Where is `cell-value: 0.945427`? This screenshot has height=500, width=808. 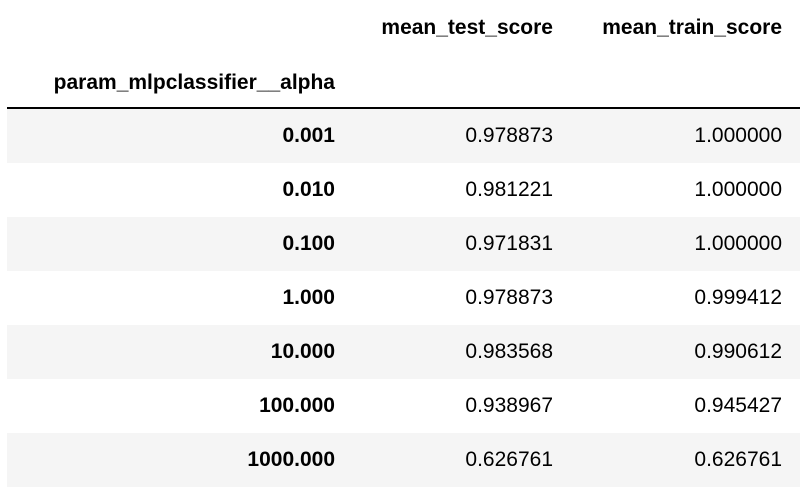 cell-value: 0.945427 is located at coordinates (738, 405).